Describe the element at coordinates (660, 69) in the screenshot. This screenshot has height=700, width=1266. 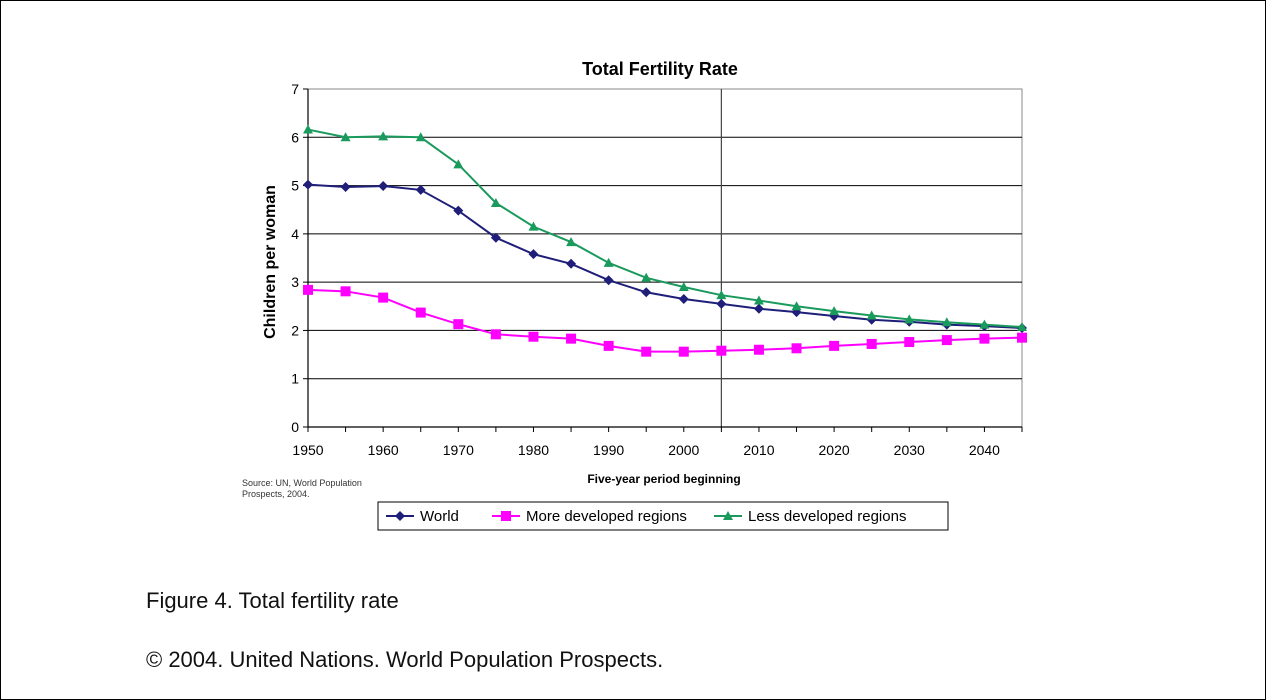
I see `chart-title: Total Fertility Rate` at that location.